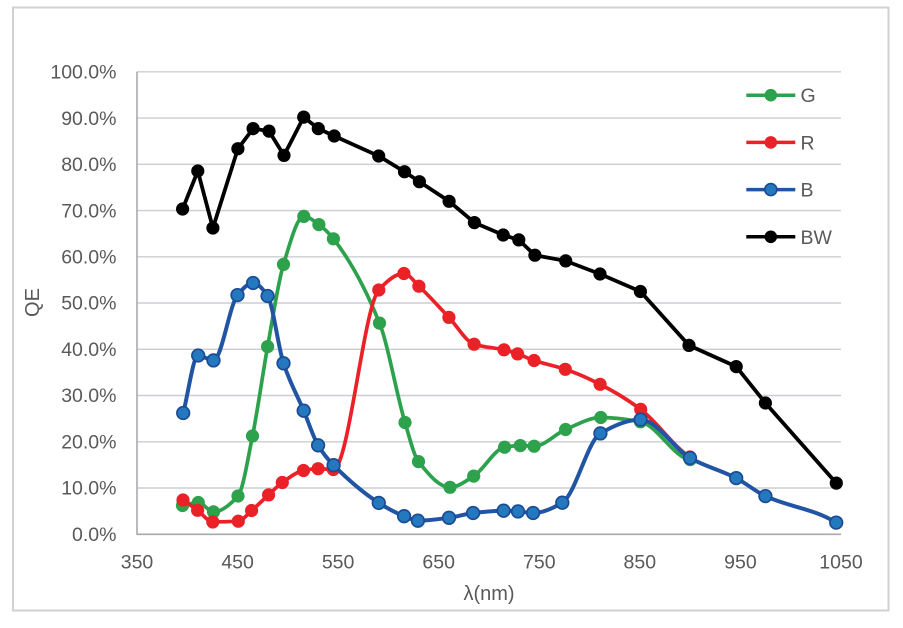  Describe the element at coordinates (841, 563) in the screenshot. I see `svg-text: 1050` at that location.